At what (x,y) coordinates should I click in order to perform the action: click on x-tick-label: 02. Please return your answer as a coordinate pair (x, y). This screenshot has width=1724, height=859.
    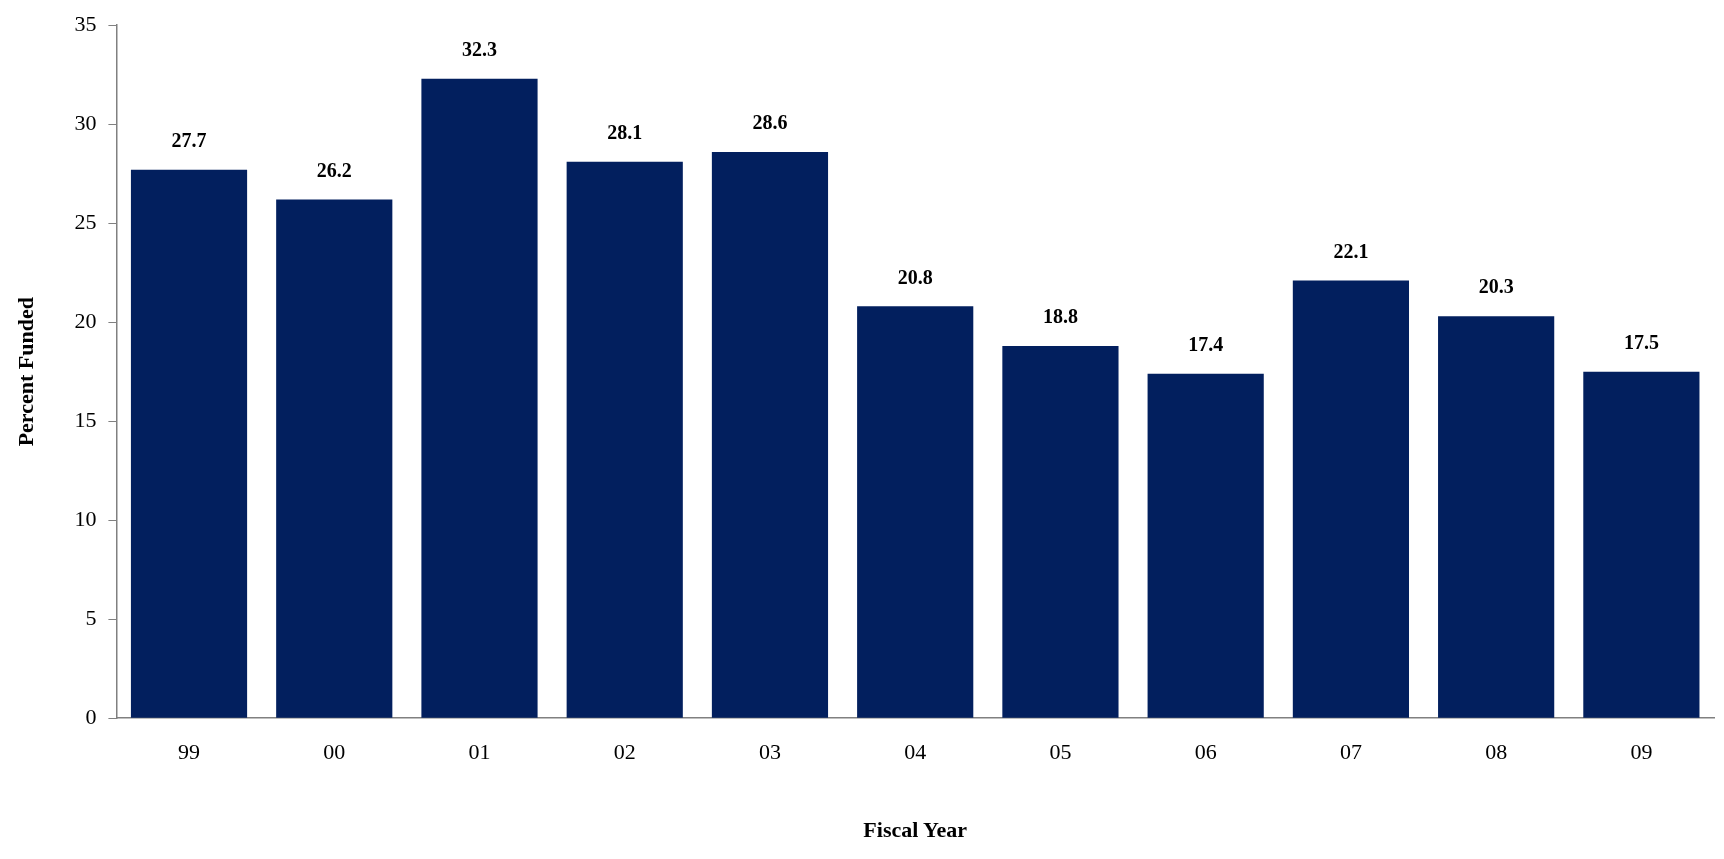
    Looking at the image, I should click on (624, 752).